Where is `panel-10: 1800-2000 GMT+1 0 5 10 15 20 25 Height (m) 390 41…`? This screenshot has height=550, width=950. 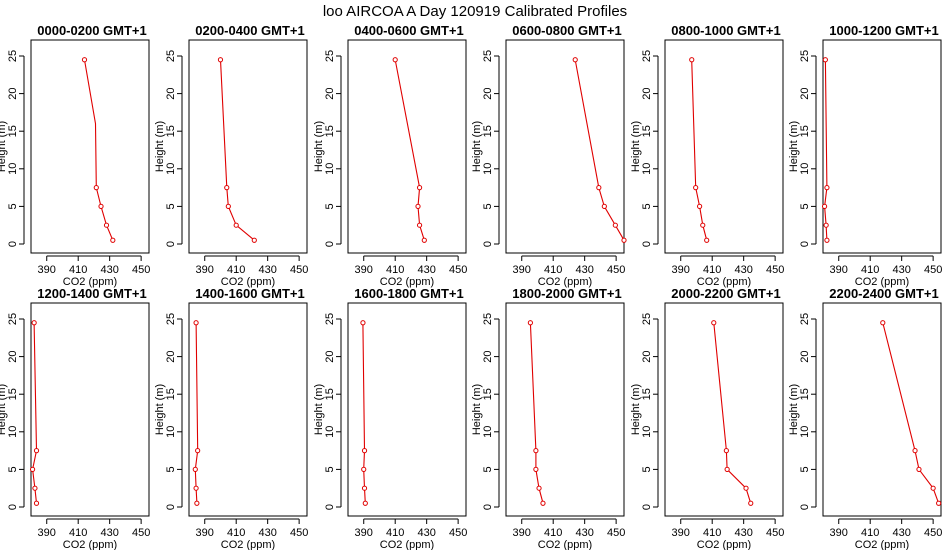 panel-10: 1800-2000 GMT+1 0 5 10 15 20 25 Height (m) 390 41… is located at coordinates (548, 418).